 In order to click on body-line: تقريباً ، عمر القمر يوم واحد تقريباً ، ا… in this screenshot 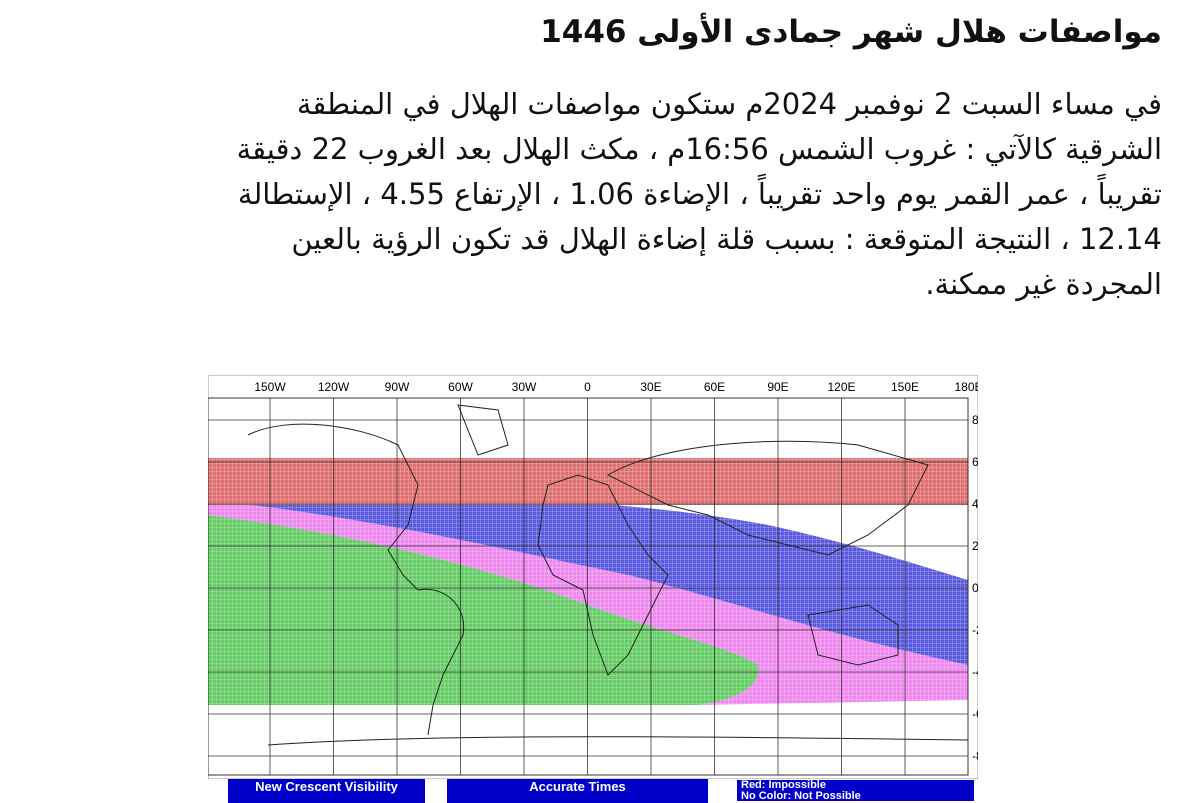, I will do `click(699, 194)`.